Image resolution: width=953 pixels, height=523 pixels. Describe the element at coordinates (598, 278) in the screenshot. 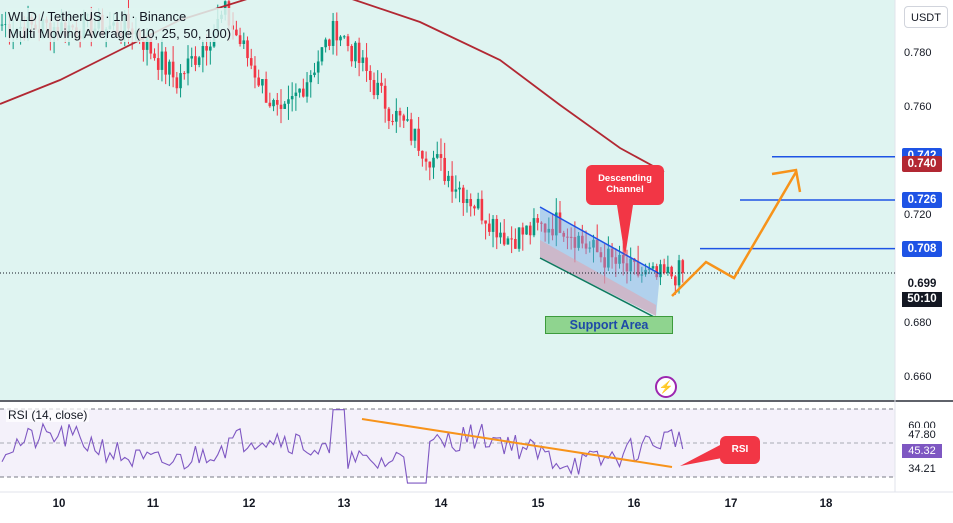

I see `channel-fill-lower` at that location.